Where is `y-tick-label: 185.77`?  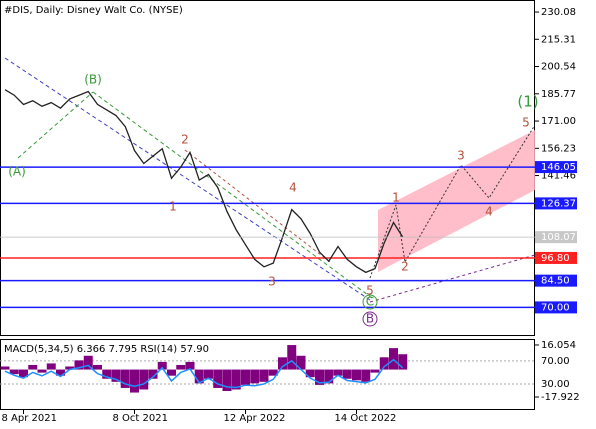
y-tick-label: 185.77 is located at coordinates (558, 94).